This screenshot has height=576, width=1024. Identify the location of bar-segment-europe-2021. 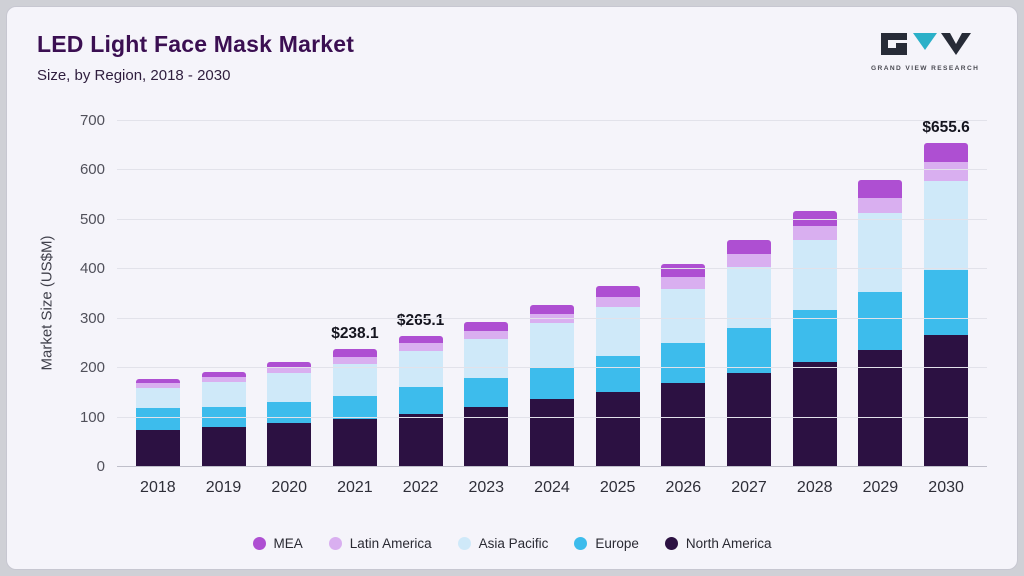
(354, 407).